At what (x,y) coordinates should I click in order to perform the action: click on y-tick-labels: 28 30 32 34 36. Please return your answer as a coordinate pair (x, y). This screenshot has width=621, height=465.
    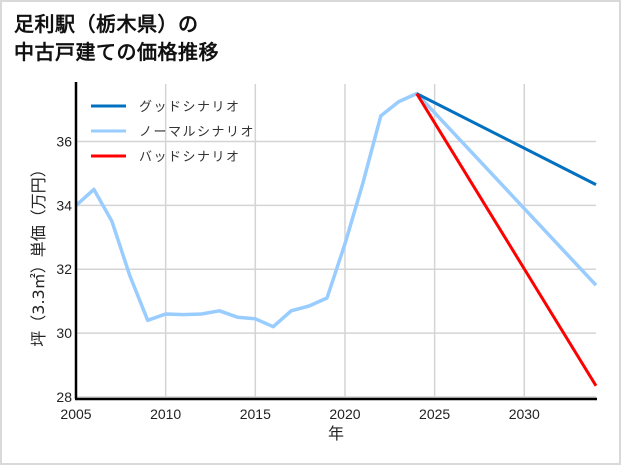
    Looking at the image, I should click on (64, 269).